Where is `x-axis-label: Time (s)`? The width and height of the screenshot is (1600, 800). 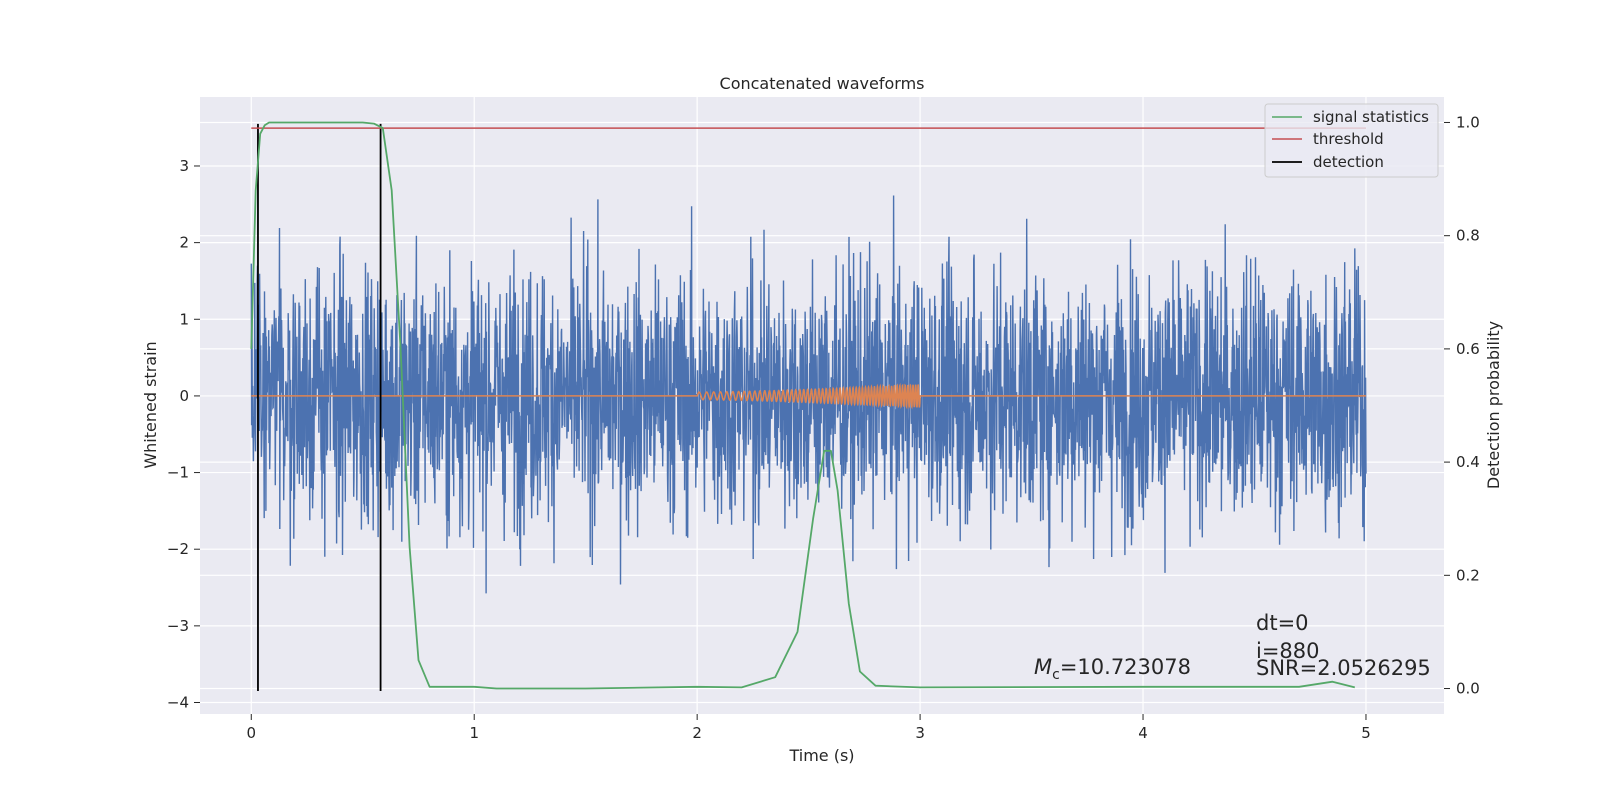 x-axis-label: Time (s) is located at coordinates (821, 755).